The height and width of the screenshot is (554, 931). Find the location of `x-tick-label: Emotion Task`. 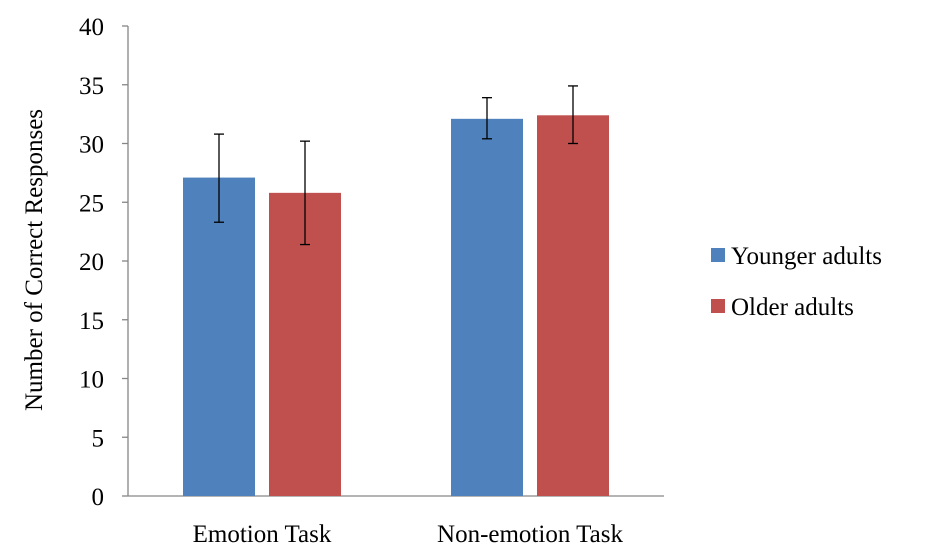

x-tick-label: Emotion Task is located at coordinates (262, 534).